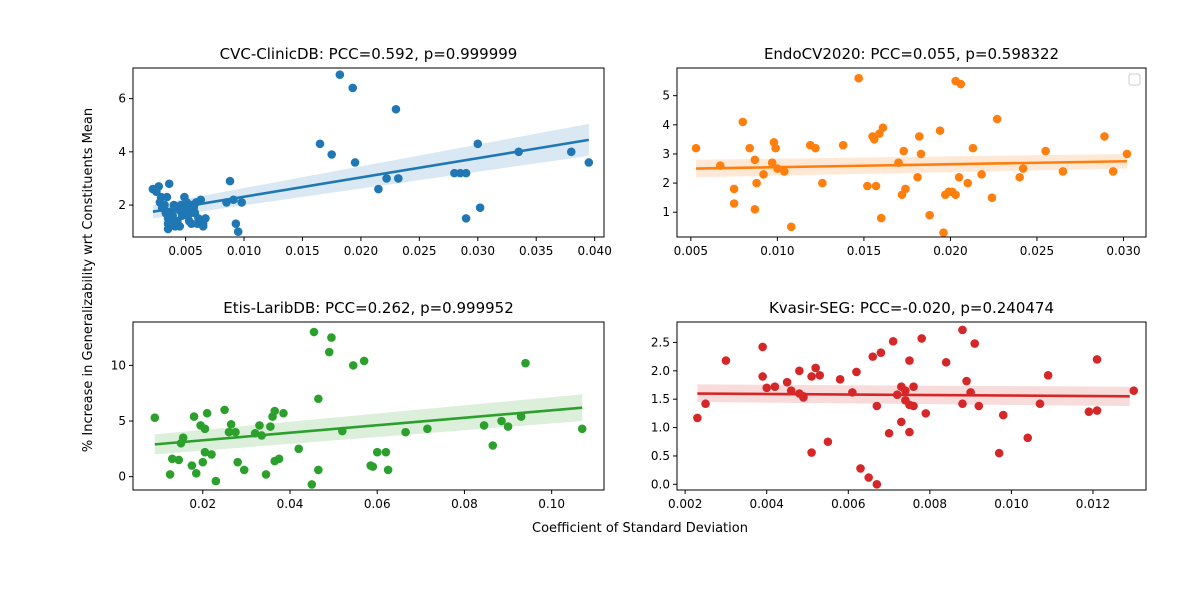 The image size is (1200, 604). Describe the element at coordinates (377, 504) in the screenshot. I see `x-tick-label: 0.06` at that location.